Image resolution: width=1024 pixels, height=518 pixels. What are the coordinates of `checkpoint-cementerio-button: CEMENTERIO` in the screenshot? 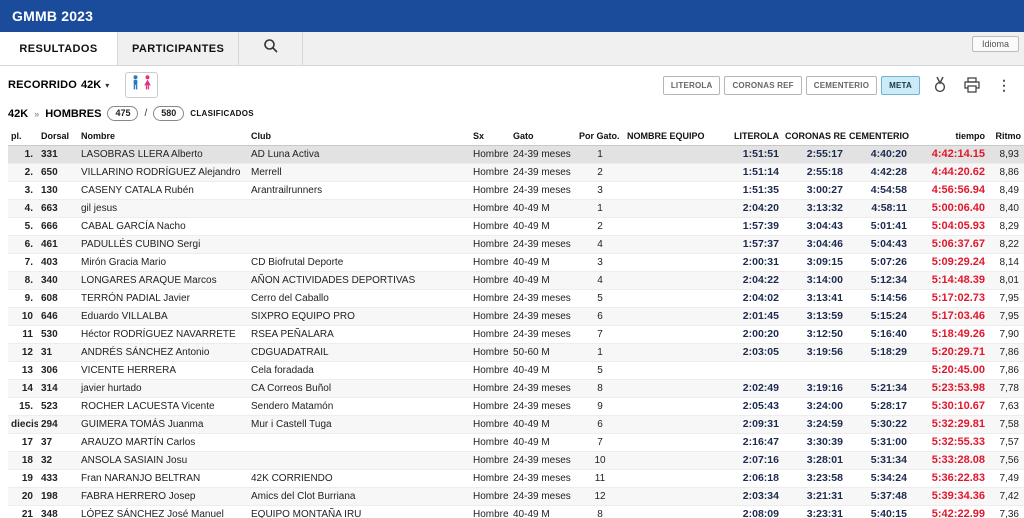 It's located at (841, 85).